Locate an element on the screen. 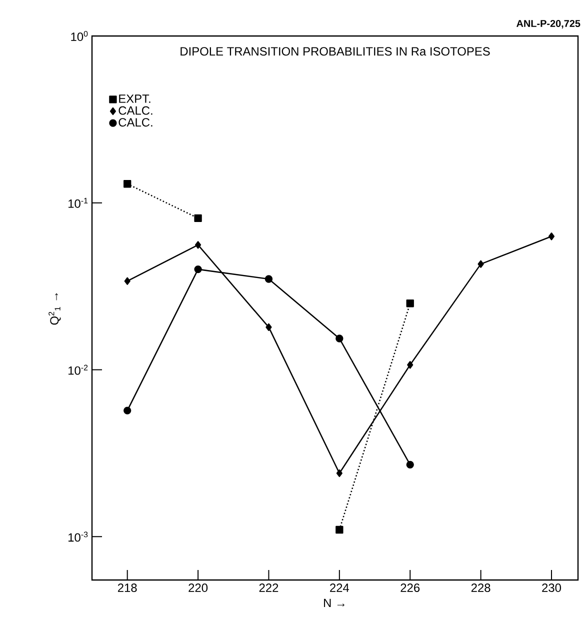 Image resolution: width=586 pixels, height=635 pixels. x-tick-label: 226 is located at coordinates (410, 588).